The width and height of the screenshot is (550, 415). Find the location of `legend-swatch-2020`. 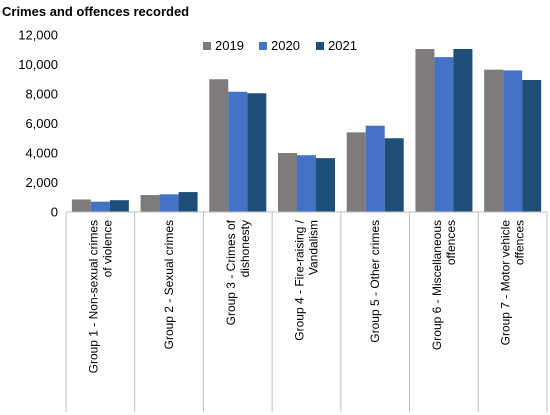

legend-swatch-2020 is located at coordinates (263, 46).